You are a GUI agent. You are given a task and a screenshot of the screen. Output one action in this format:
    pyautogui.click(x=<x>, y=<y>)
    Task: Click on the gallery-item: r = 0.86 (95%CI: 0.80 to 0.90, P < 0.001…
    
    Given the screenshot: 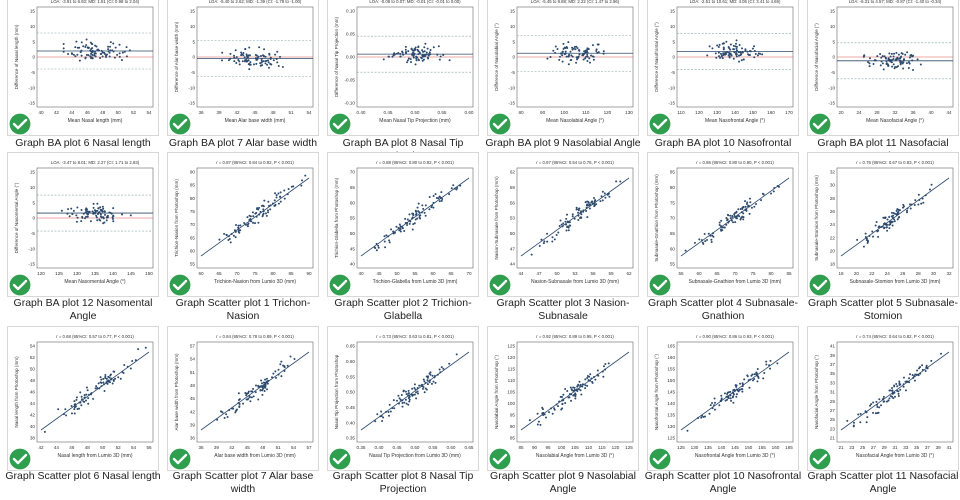 What is the action you would take?
    pyautogui.click(x=723, y=239)
    